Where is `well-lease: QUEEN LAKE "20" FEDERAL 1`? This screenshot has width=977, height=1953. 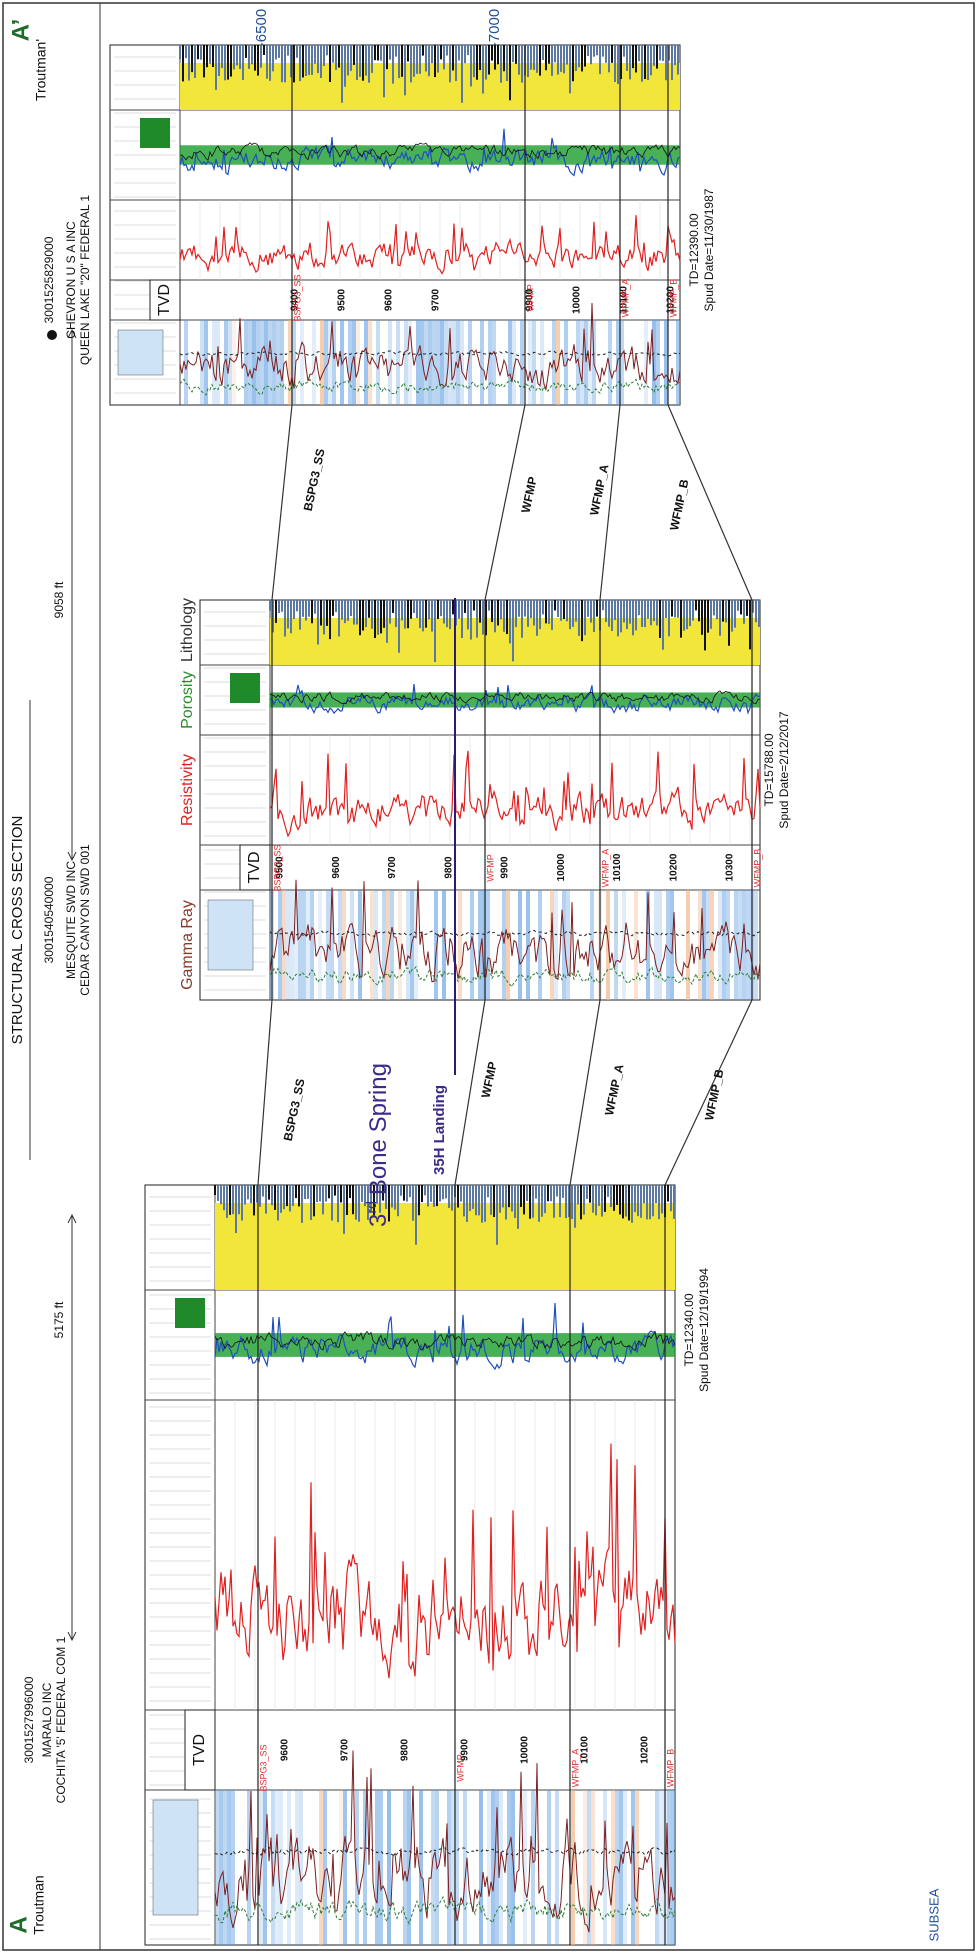
well-lease: QUEEN LAKE "20" FEDERAL 1 is located at coordinates (85, 280).